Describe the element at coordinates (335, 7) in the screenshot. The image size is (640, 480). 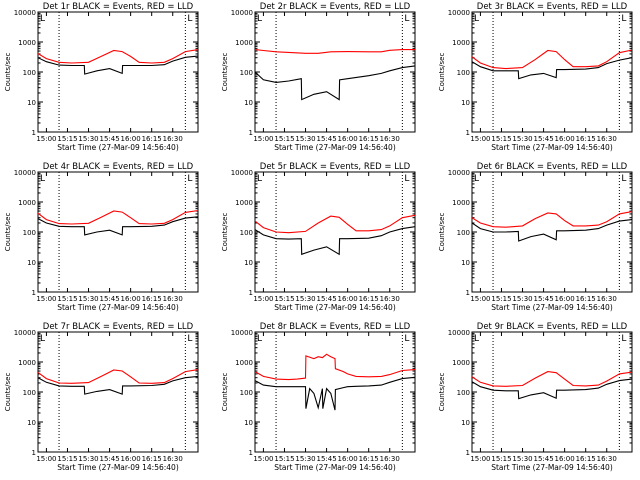
I see `panel-title: Det 2r BLACK = Events, RED = LLD` at that location.